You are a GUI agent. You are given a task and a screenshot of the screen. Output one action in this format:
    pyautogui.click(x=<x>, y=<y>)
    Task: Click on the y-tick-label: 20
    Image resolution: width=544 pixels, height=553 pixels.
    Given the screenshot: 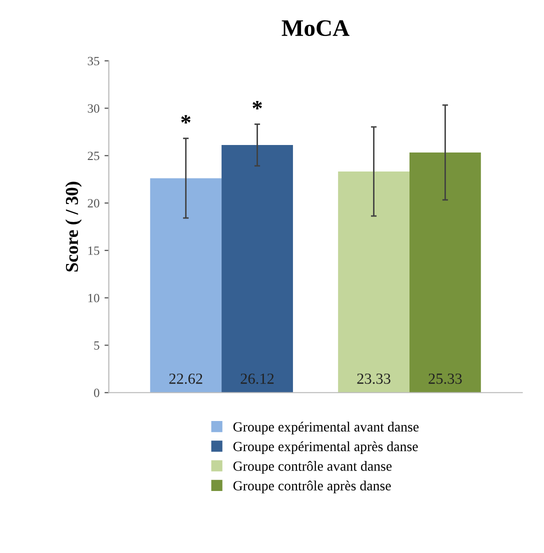 What is the action you would take?
    pyautogui.click(x=94, y=203)
    